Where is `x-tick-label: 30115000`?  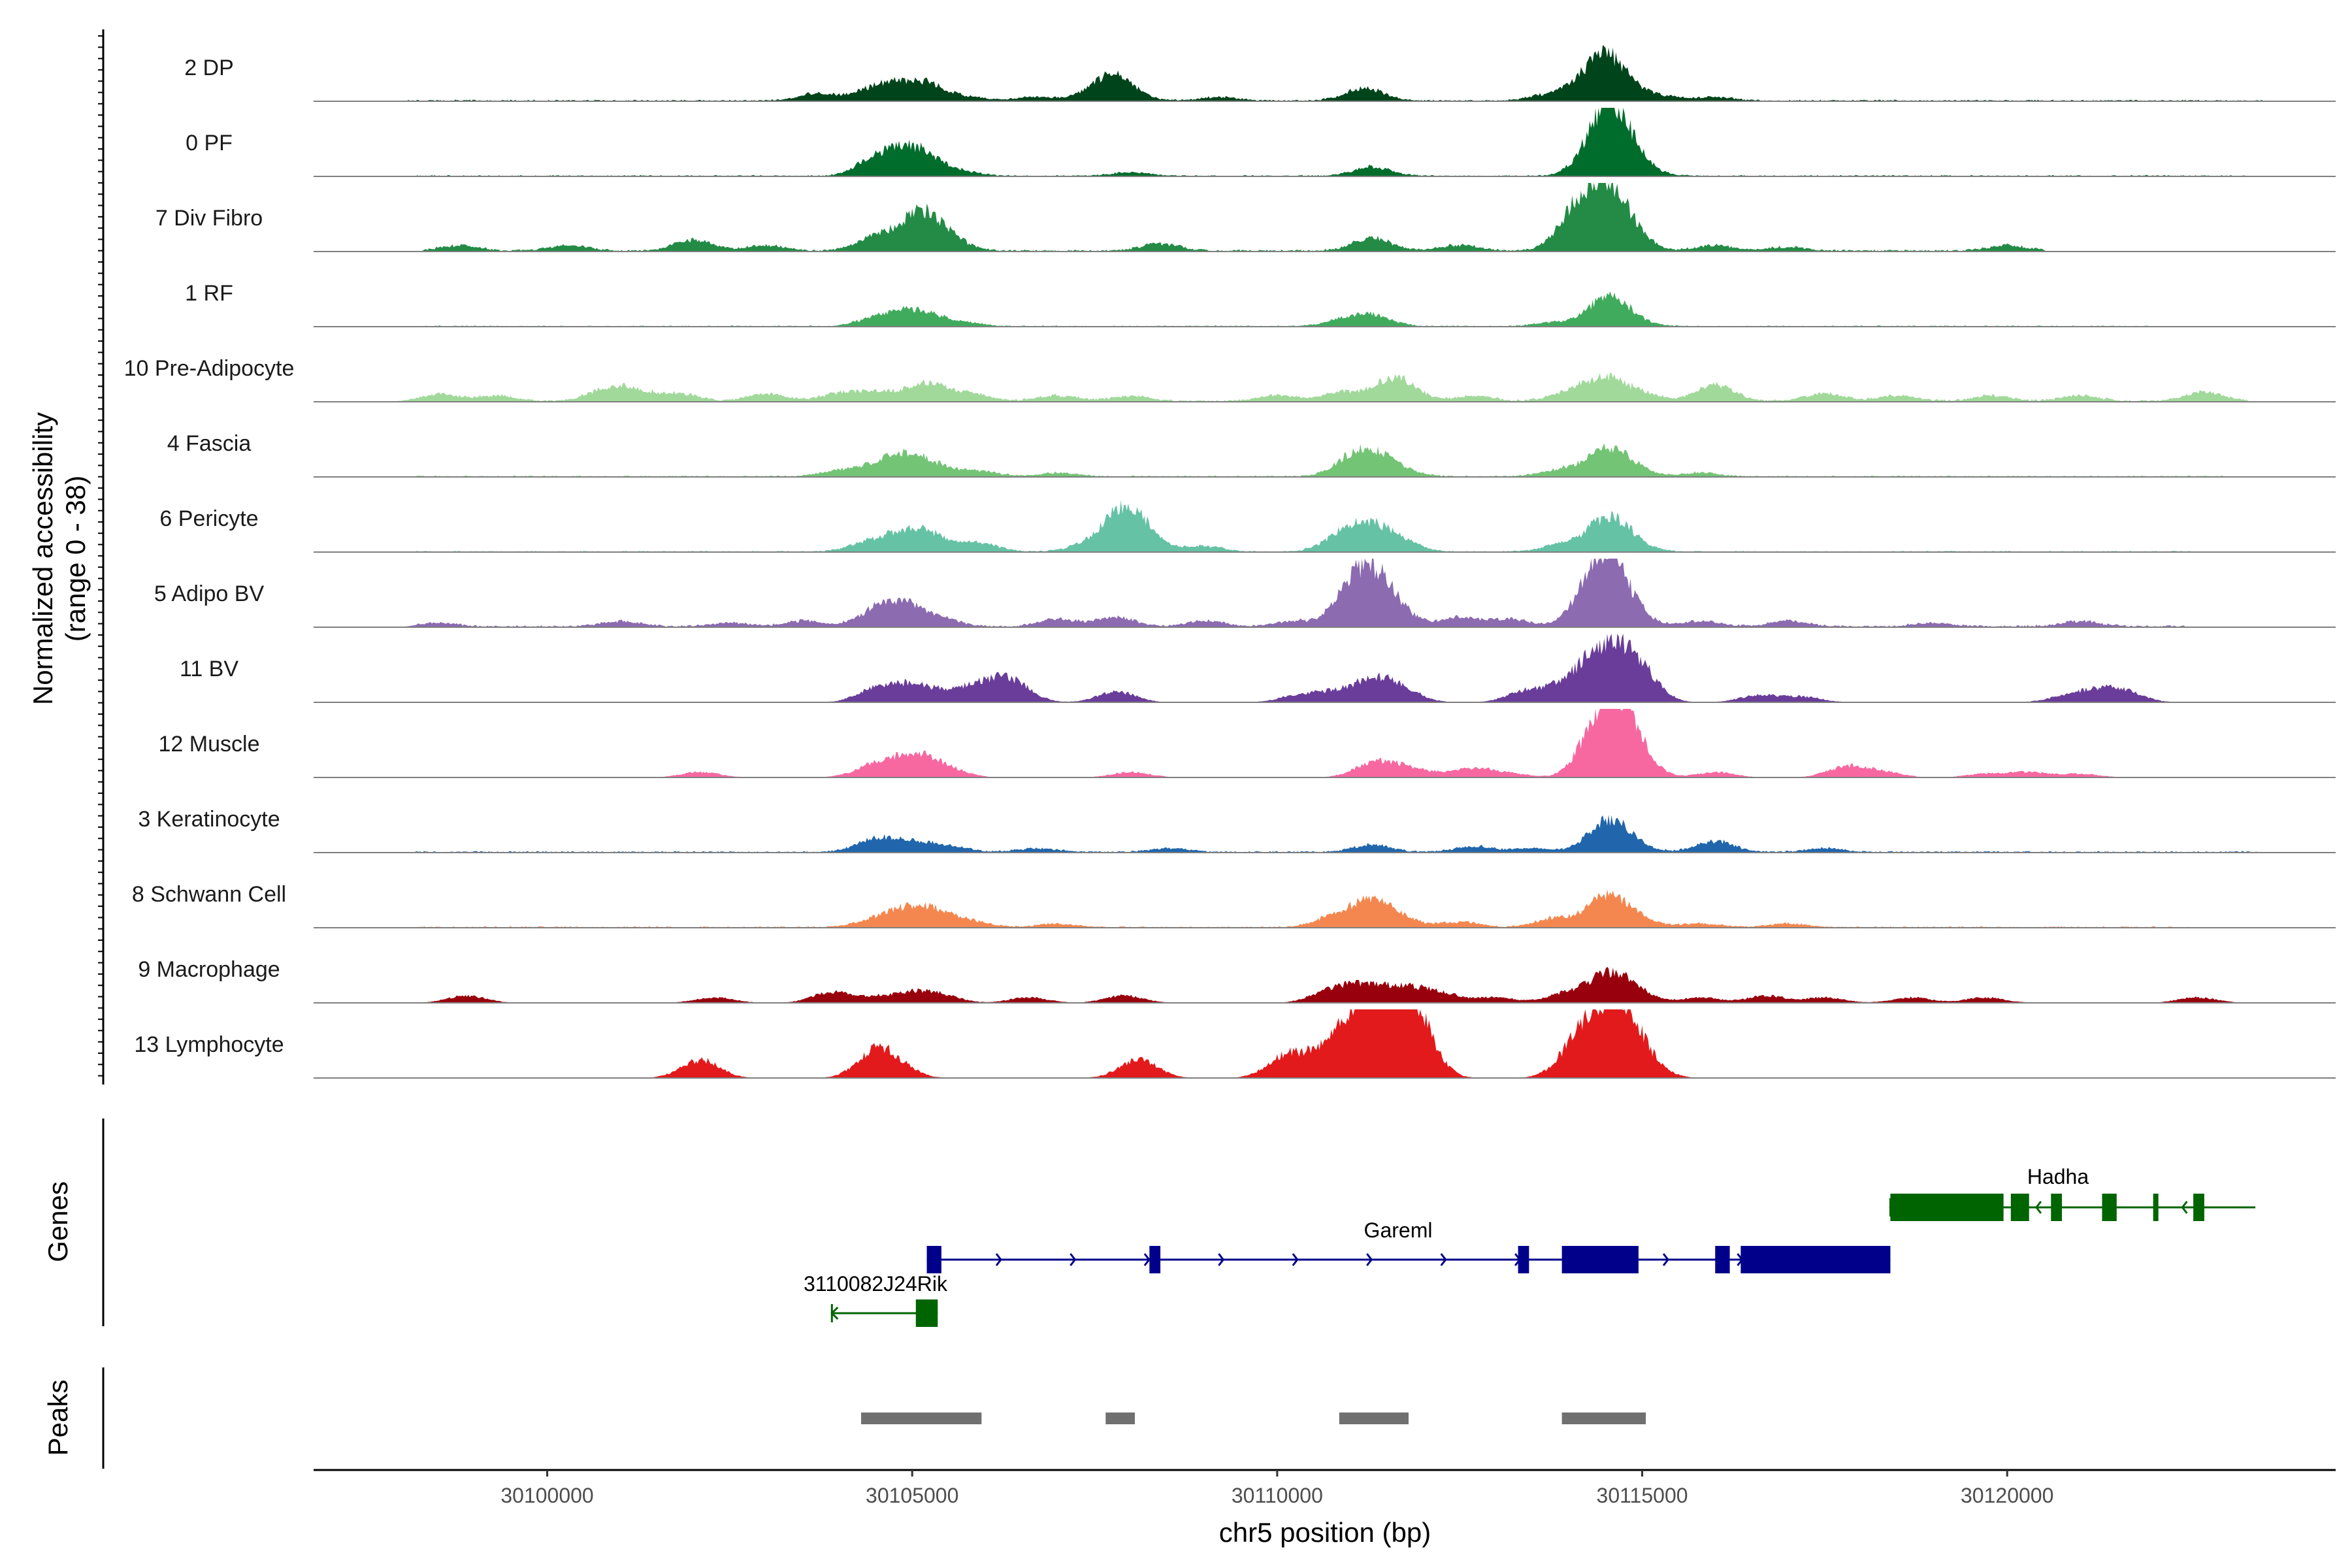 x-tick-label: 30115000 is located at coordinates (1642, 1495).